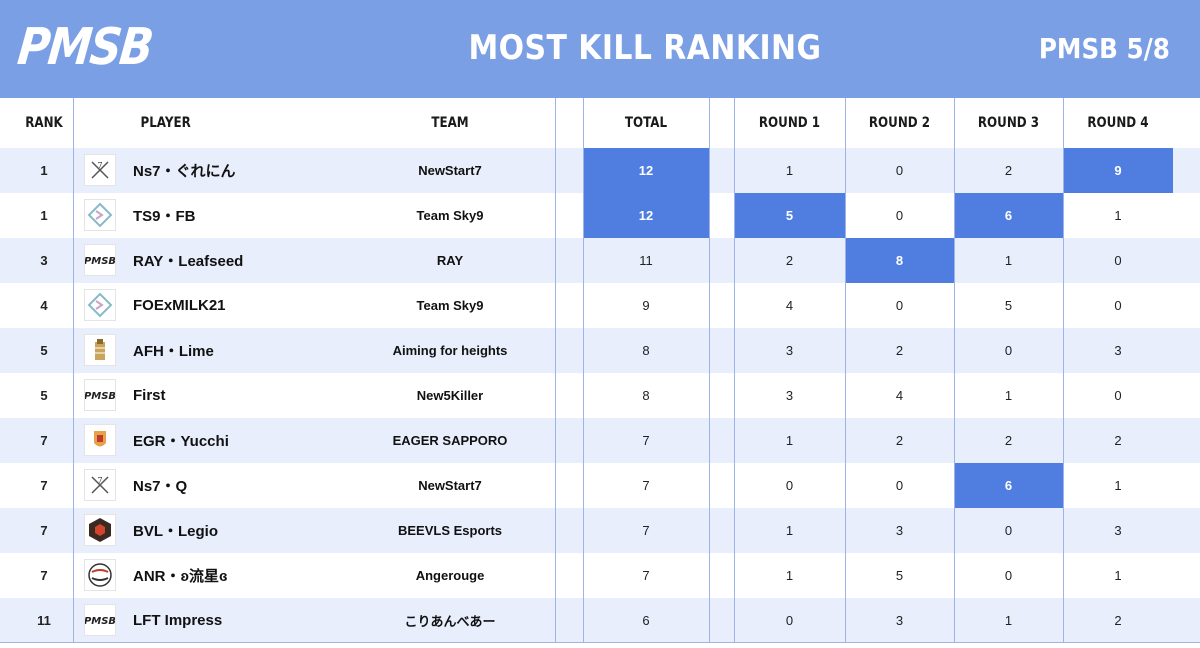 The image size is (1200, 648). Describe the element at coordinates (450, 260) in the screenshot. I see `team-name: RAY` at that location.